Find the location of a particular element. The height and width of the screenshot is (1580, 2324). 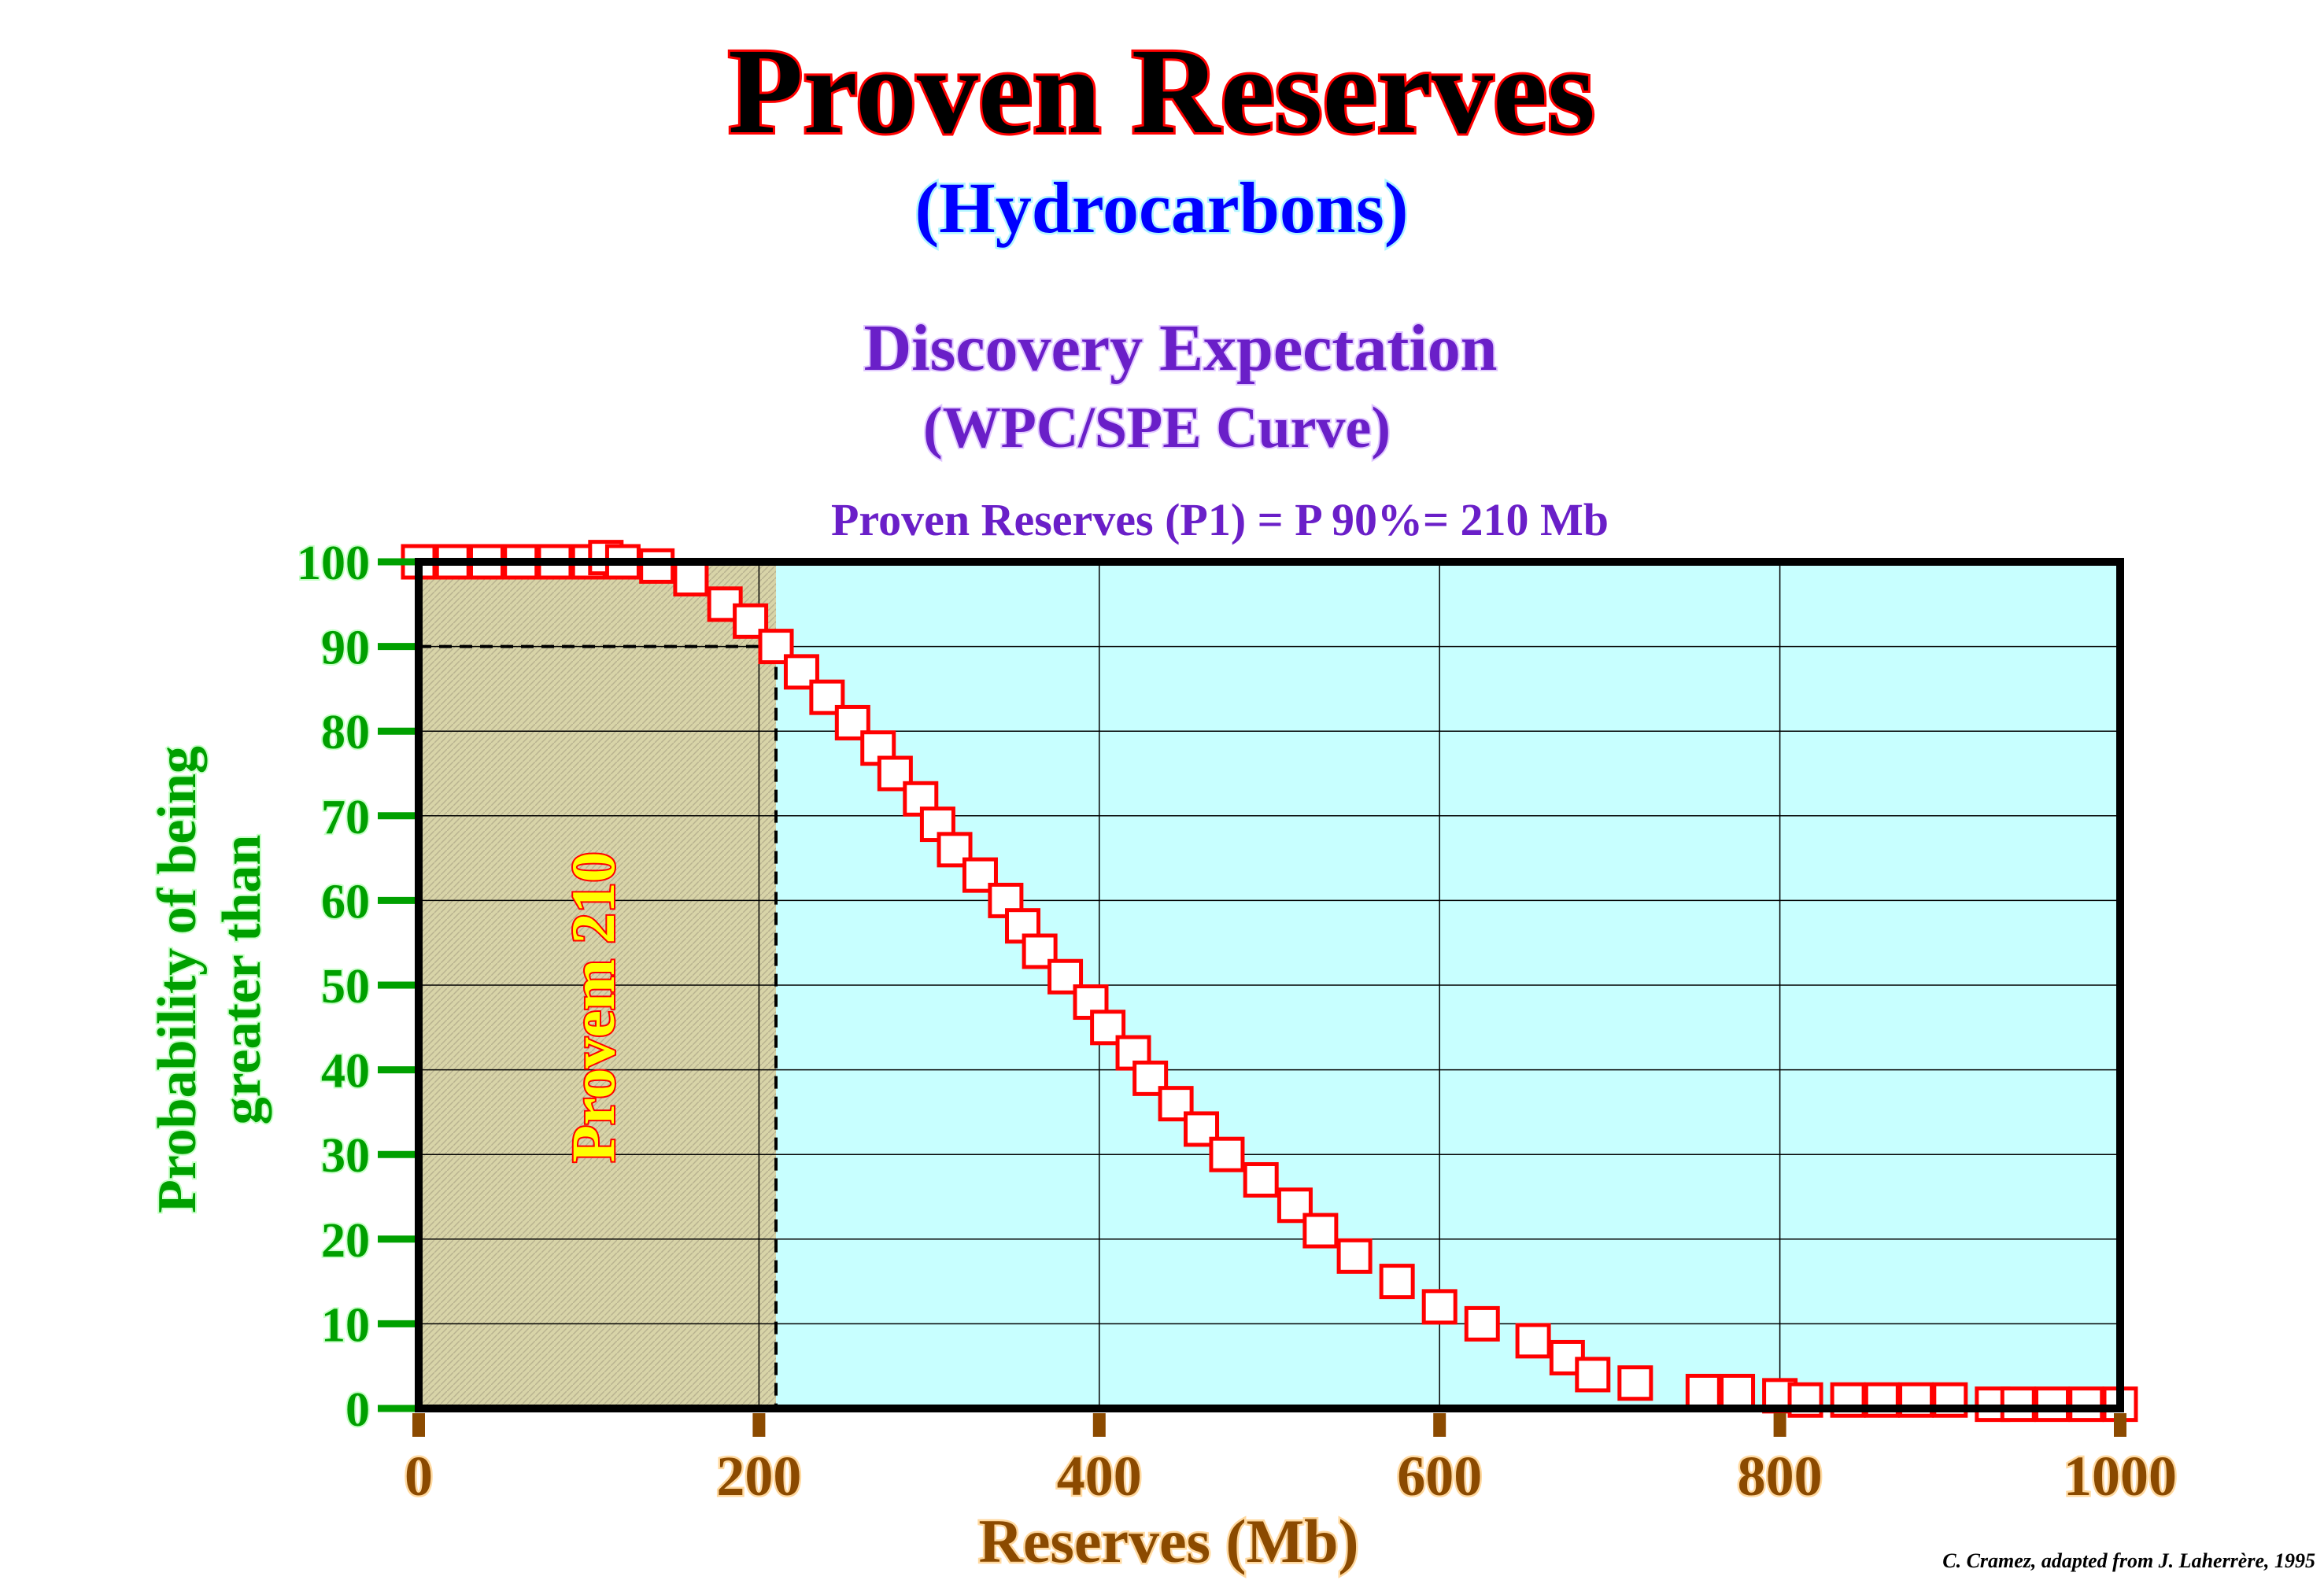

y-tick-label-50: 50 is located at coordinates (345, 986).